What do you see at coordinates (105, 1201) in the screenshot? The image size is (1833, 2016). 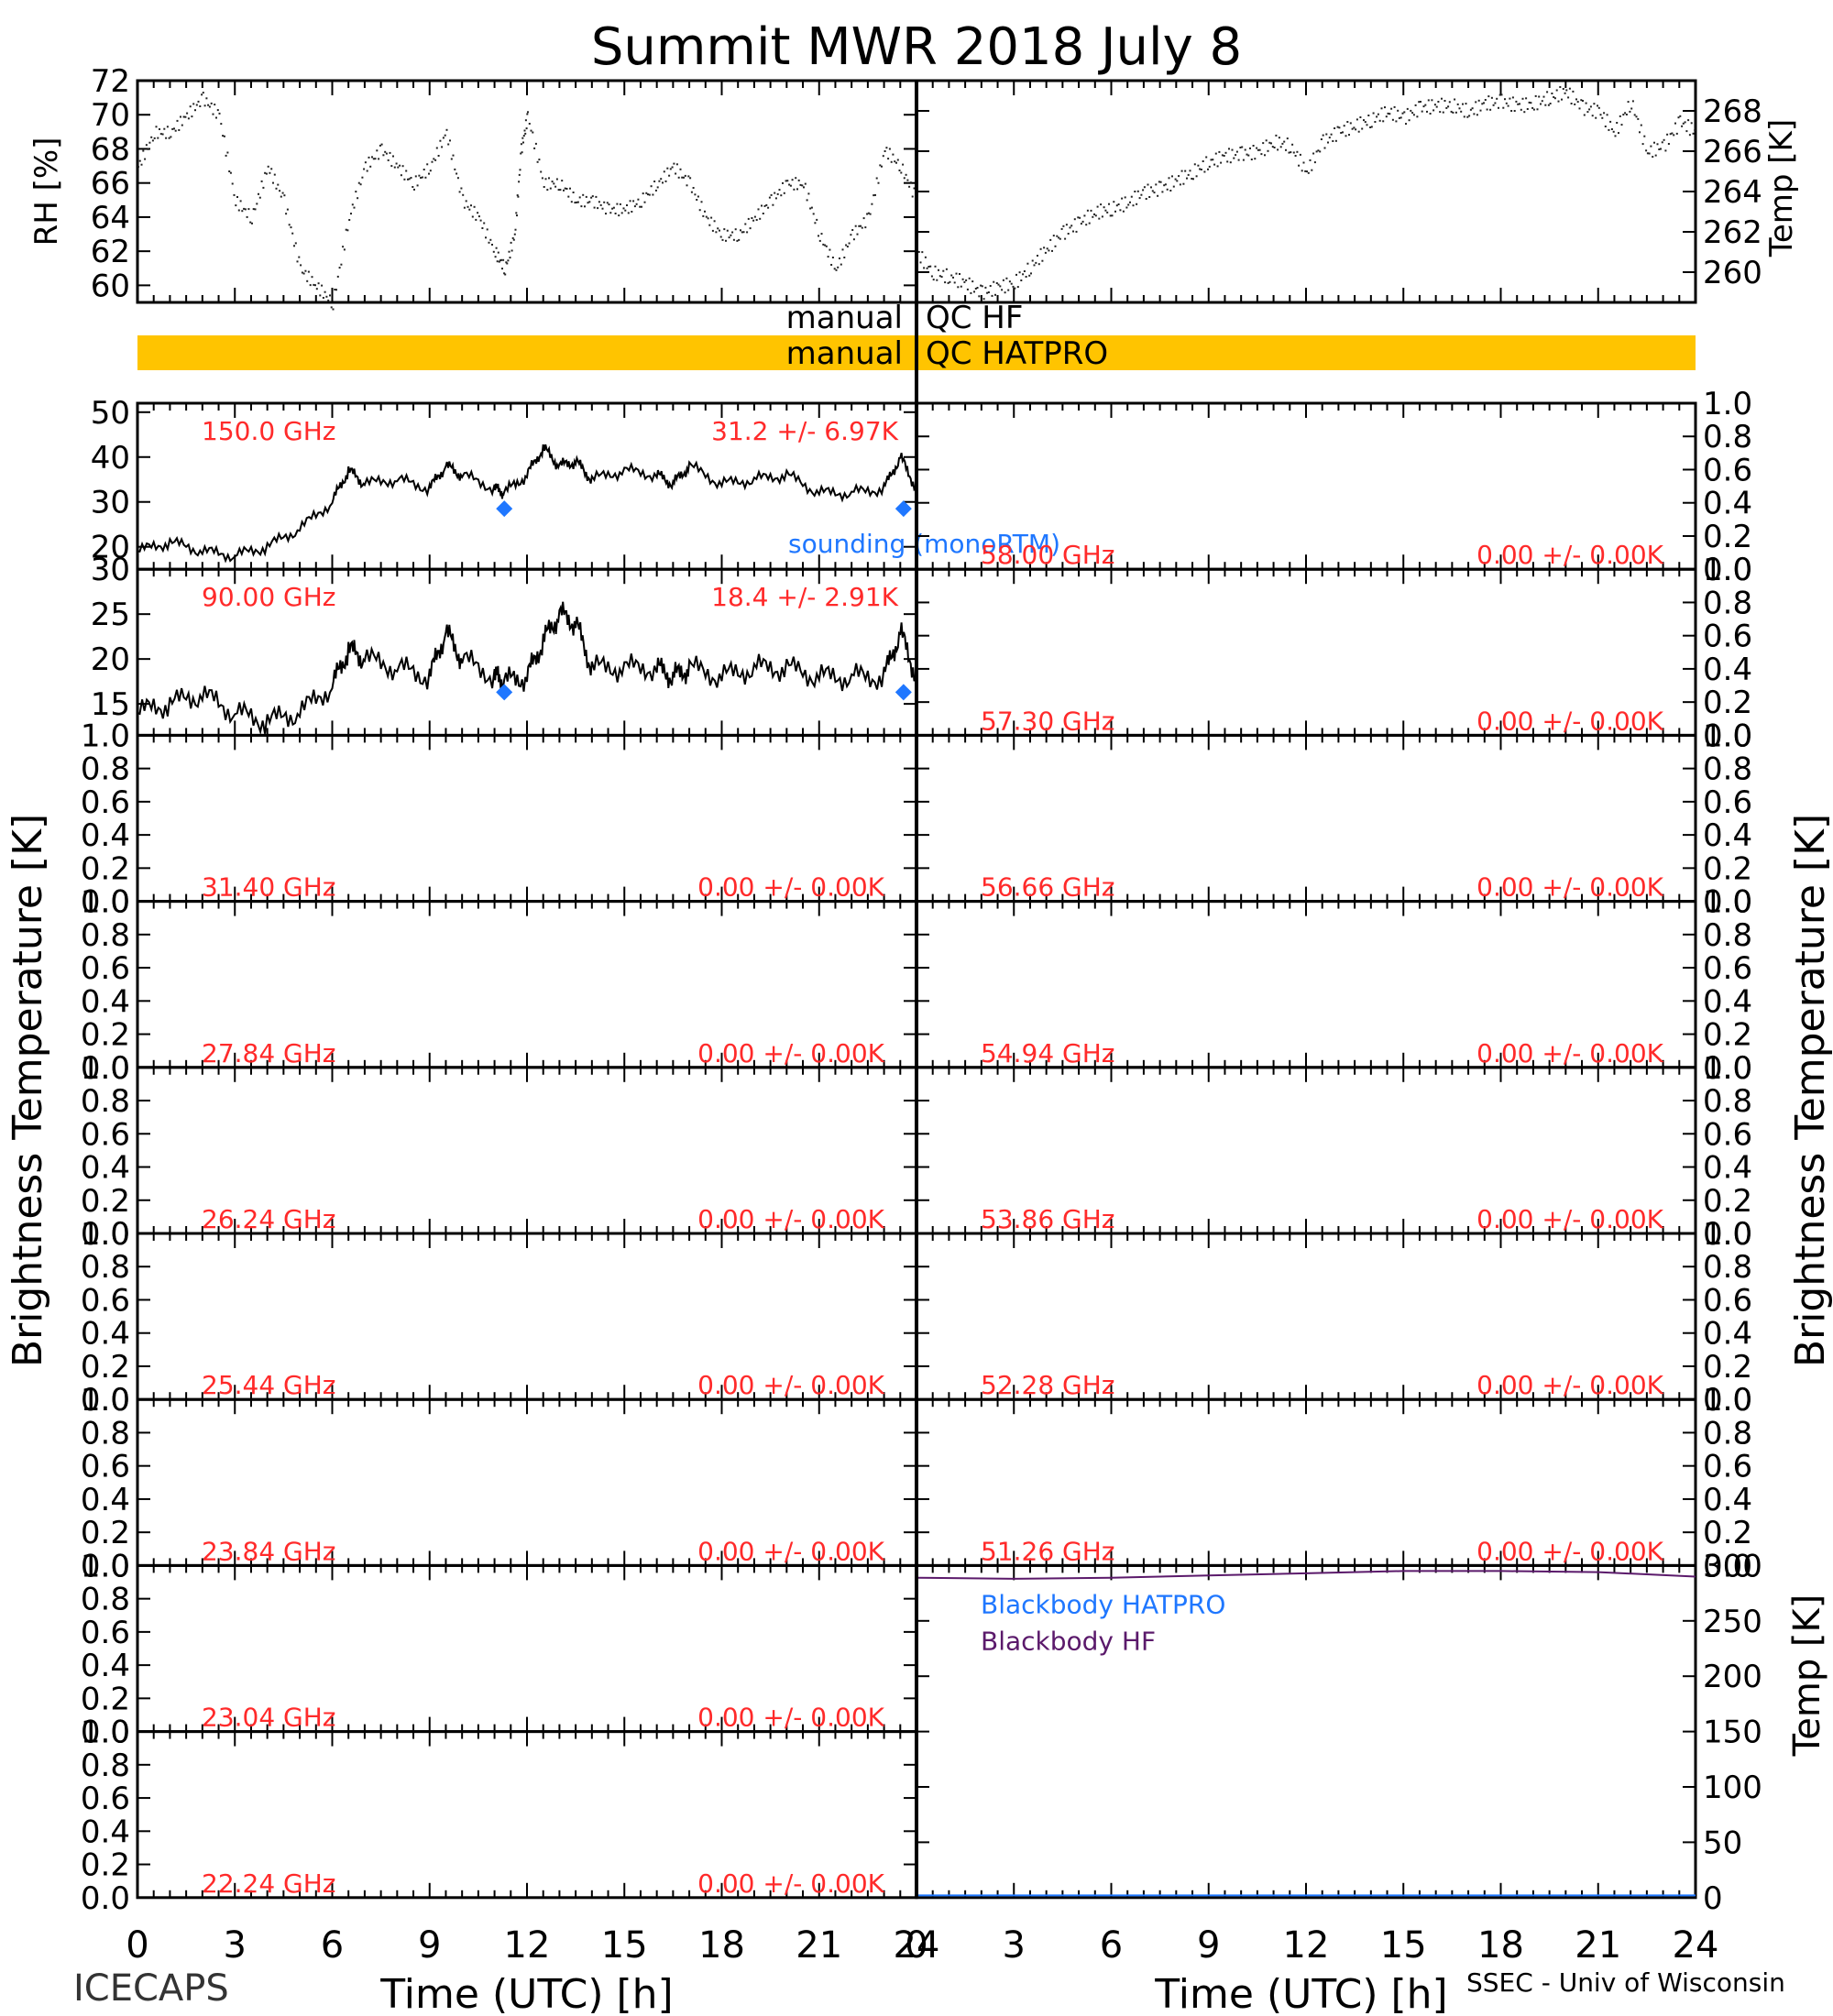 I see `y-tick-label: 0.2` at bounding box center [105, 1201].